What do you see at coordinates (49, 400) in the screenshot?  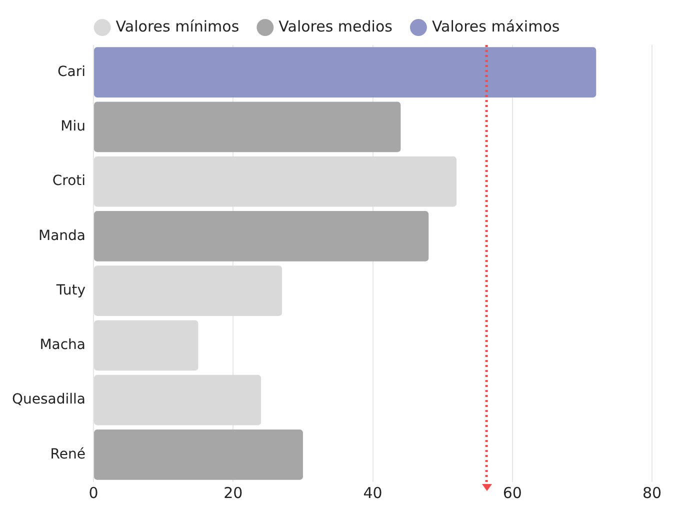 I see `y-tick-label: Quesadilla` at bounding box center [49, 400].